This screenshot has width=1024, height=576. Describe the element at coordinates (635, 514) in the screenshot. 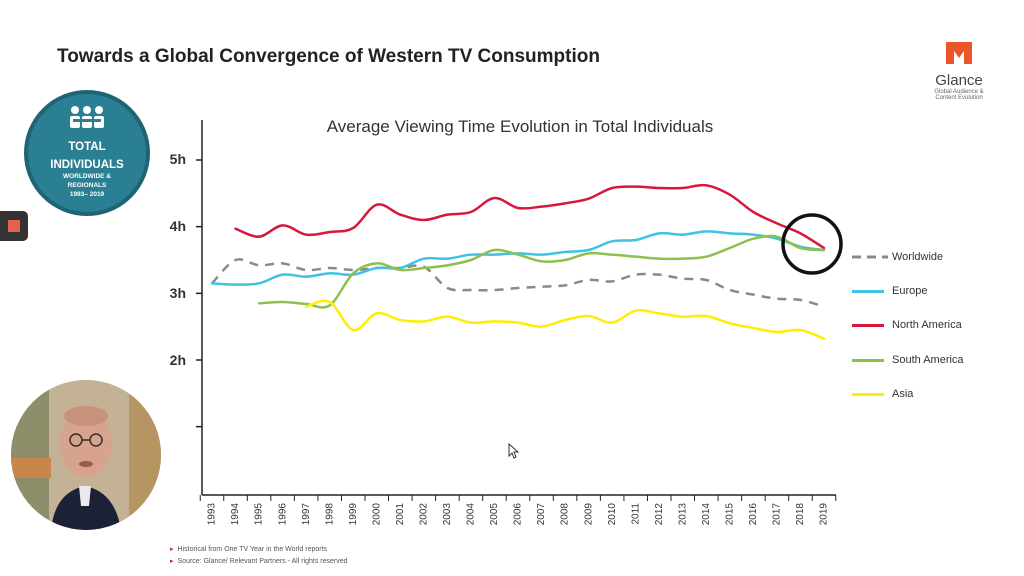

I see `x-tick-label: 2011` at that location.